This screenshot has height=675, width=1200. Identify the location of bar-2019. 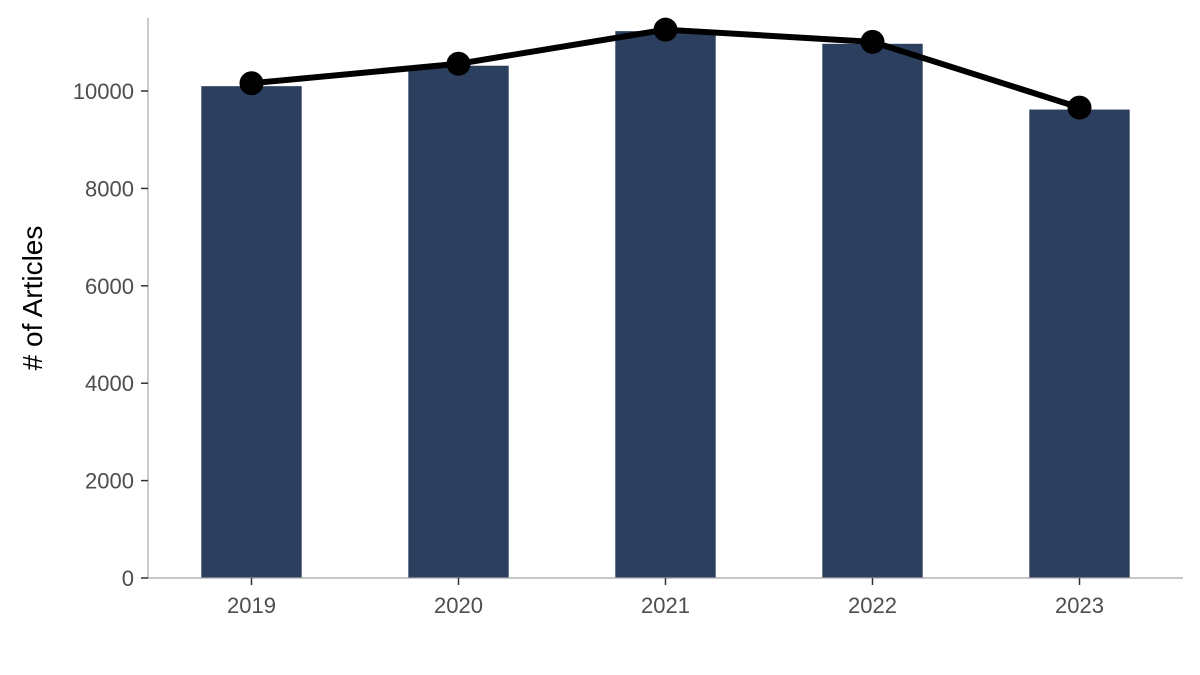
(251, 332).